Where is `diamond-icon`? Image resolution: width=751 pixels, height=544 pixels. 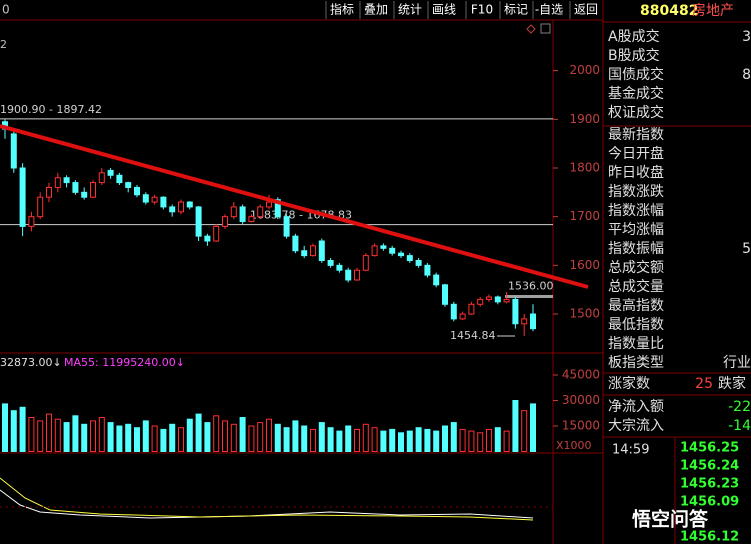
diamond-icon is located at coordinates (531, 29).